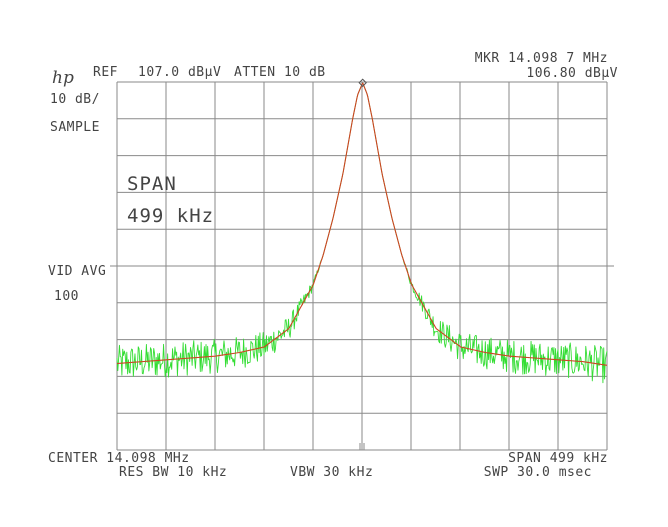  Describe the element at coordinates (280, 72) in the screenshot. I see `attenuation-readout: ATTEN 10 dB` at that location.